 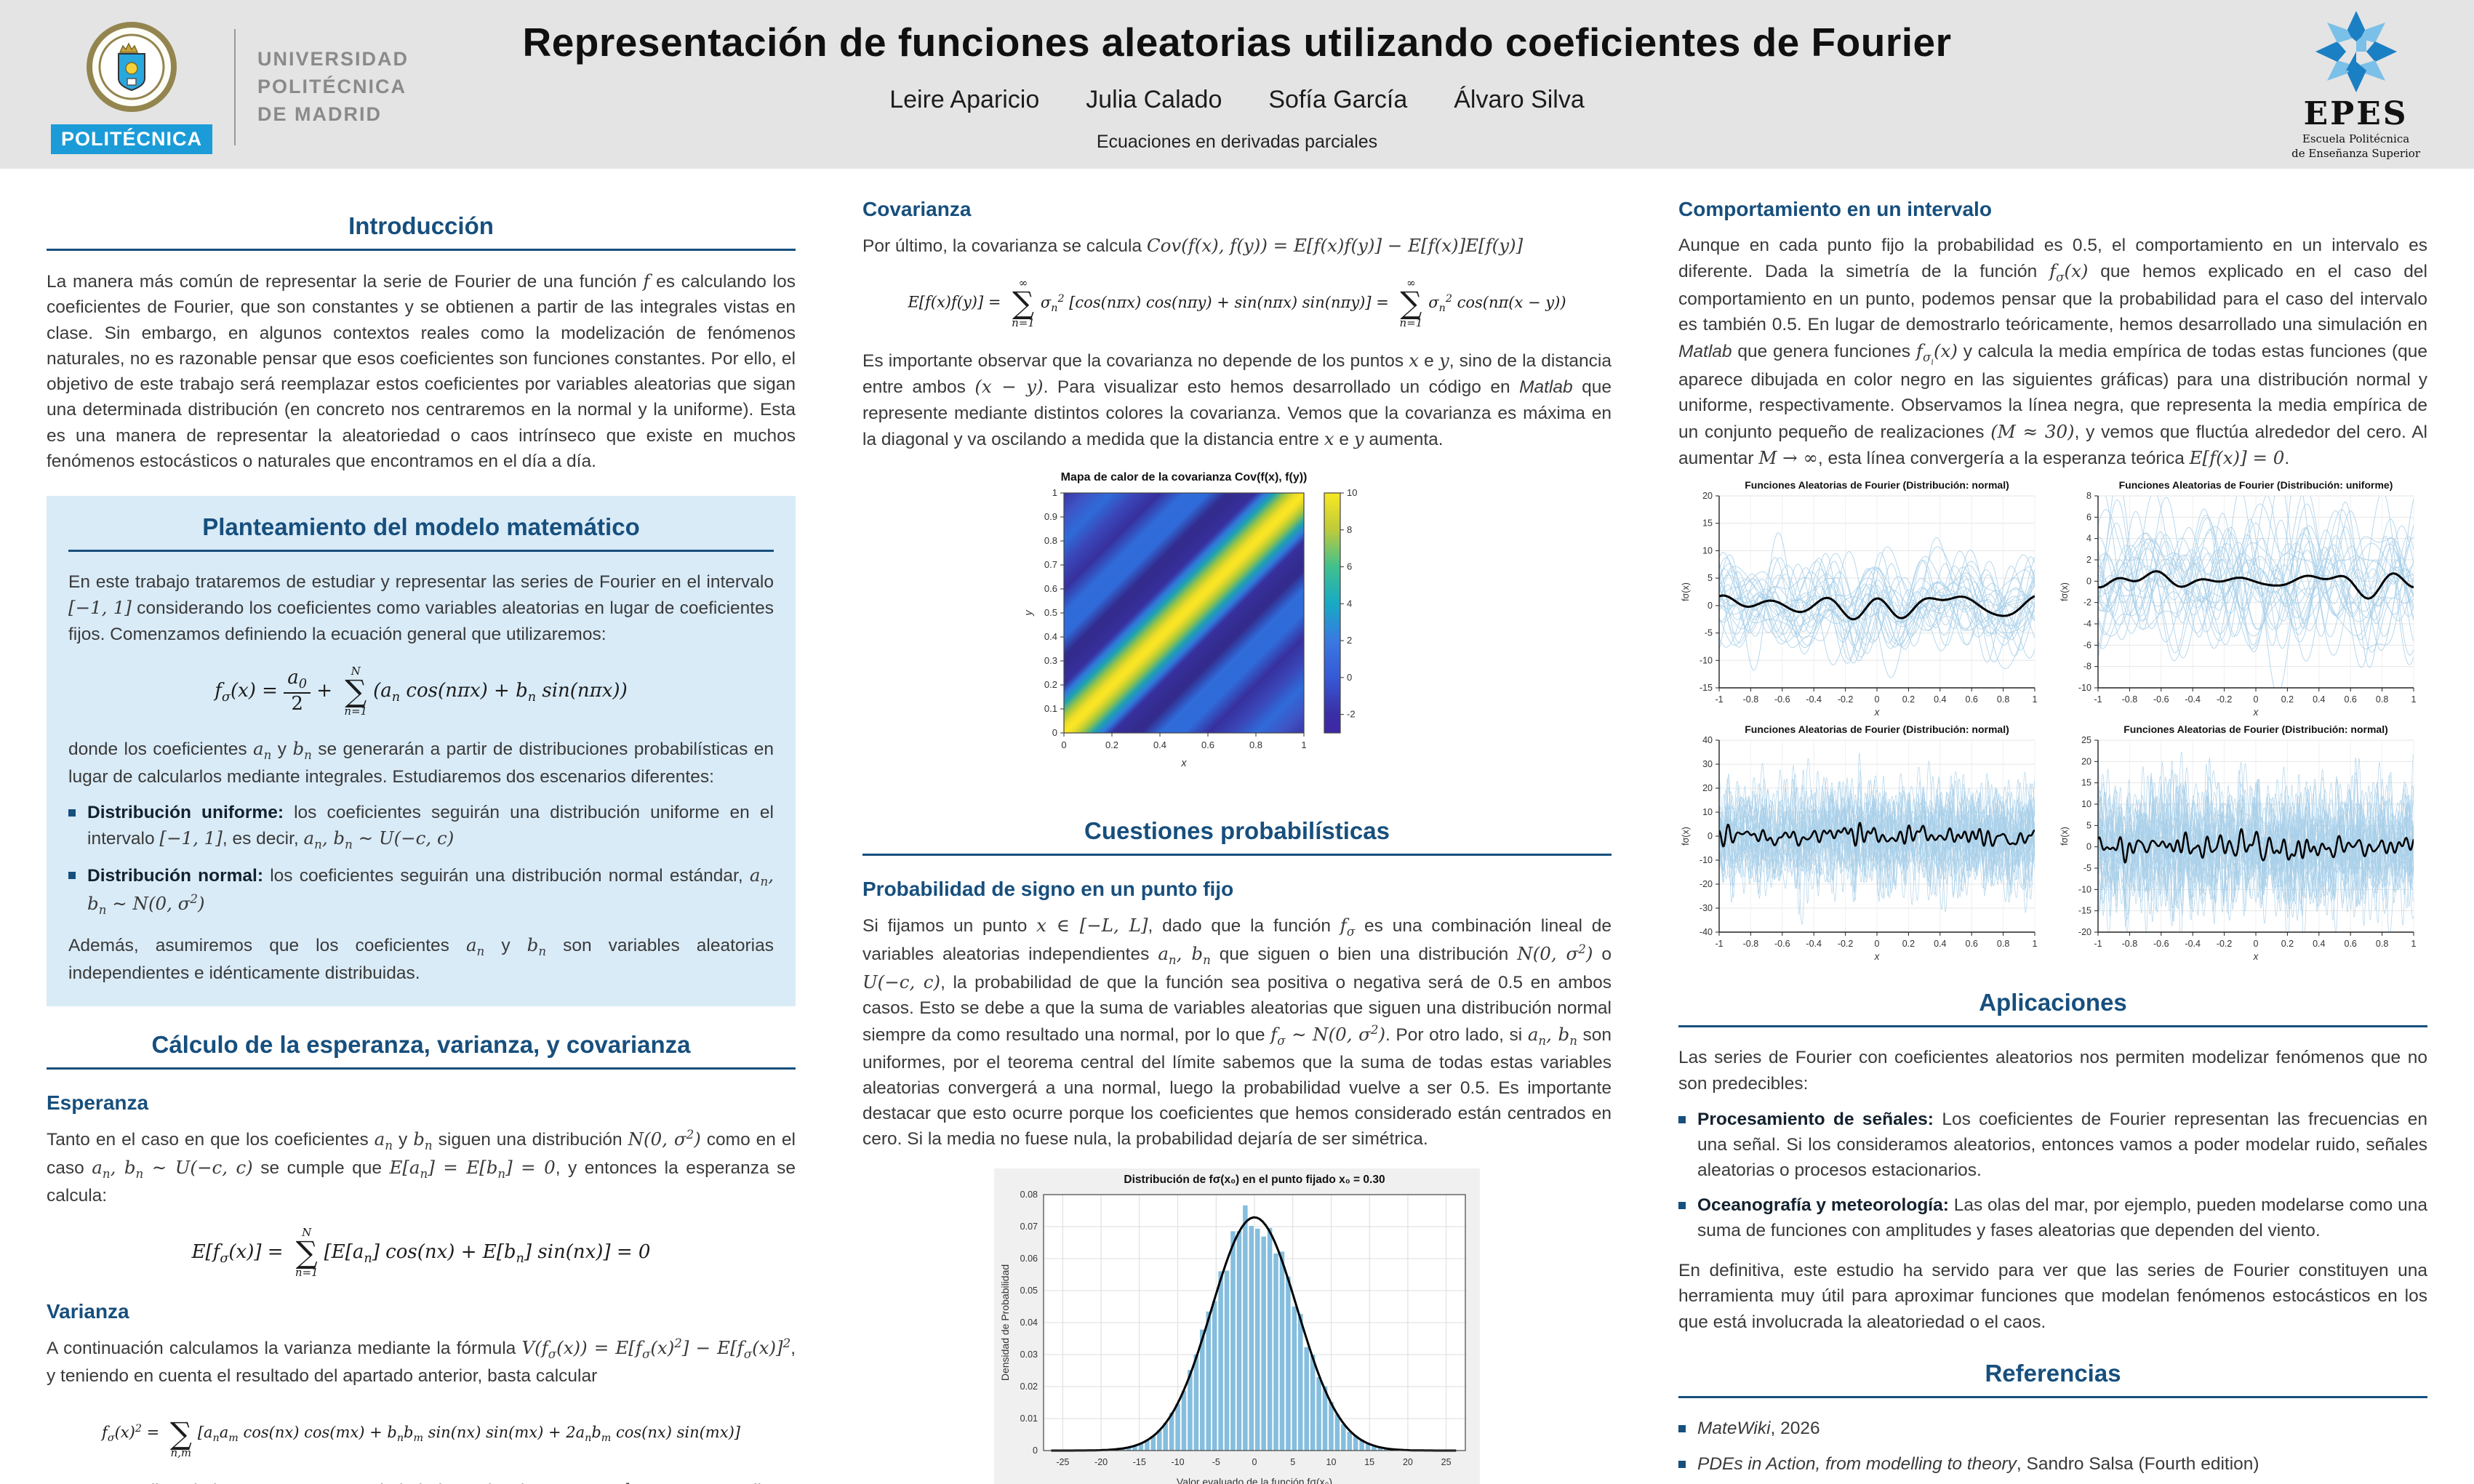 I want to click on svg-text: 2, so click(x=2089, y=560).